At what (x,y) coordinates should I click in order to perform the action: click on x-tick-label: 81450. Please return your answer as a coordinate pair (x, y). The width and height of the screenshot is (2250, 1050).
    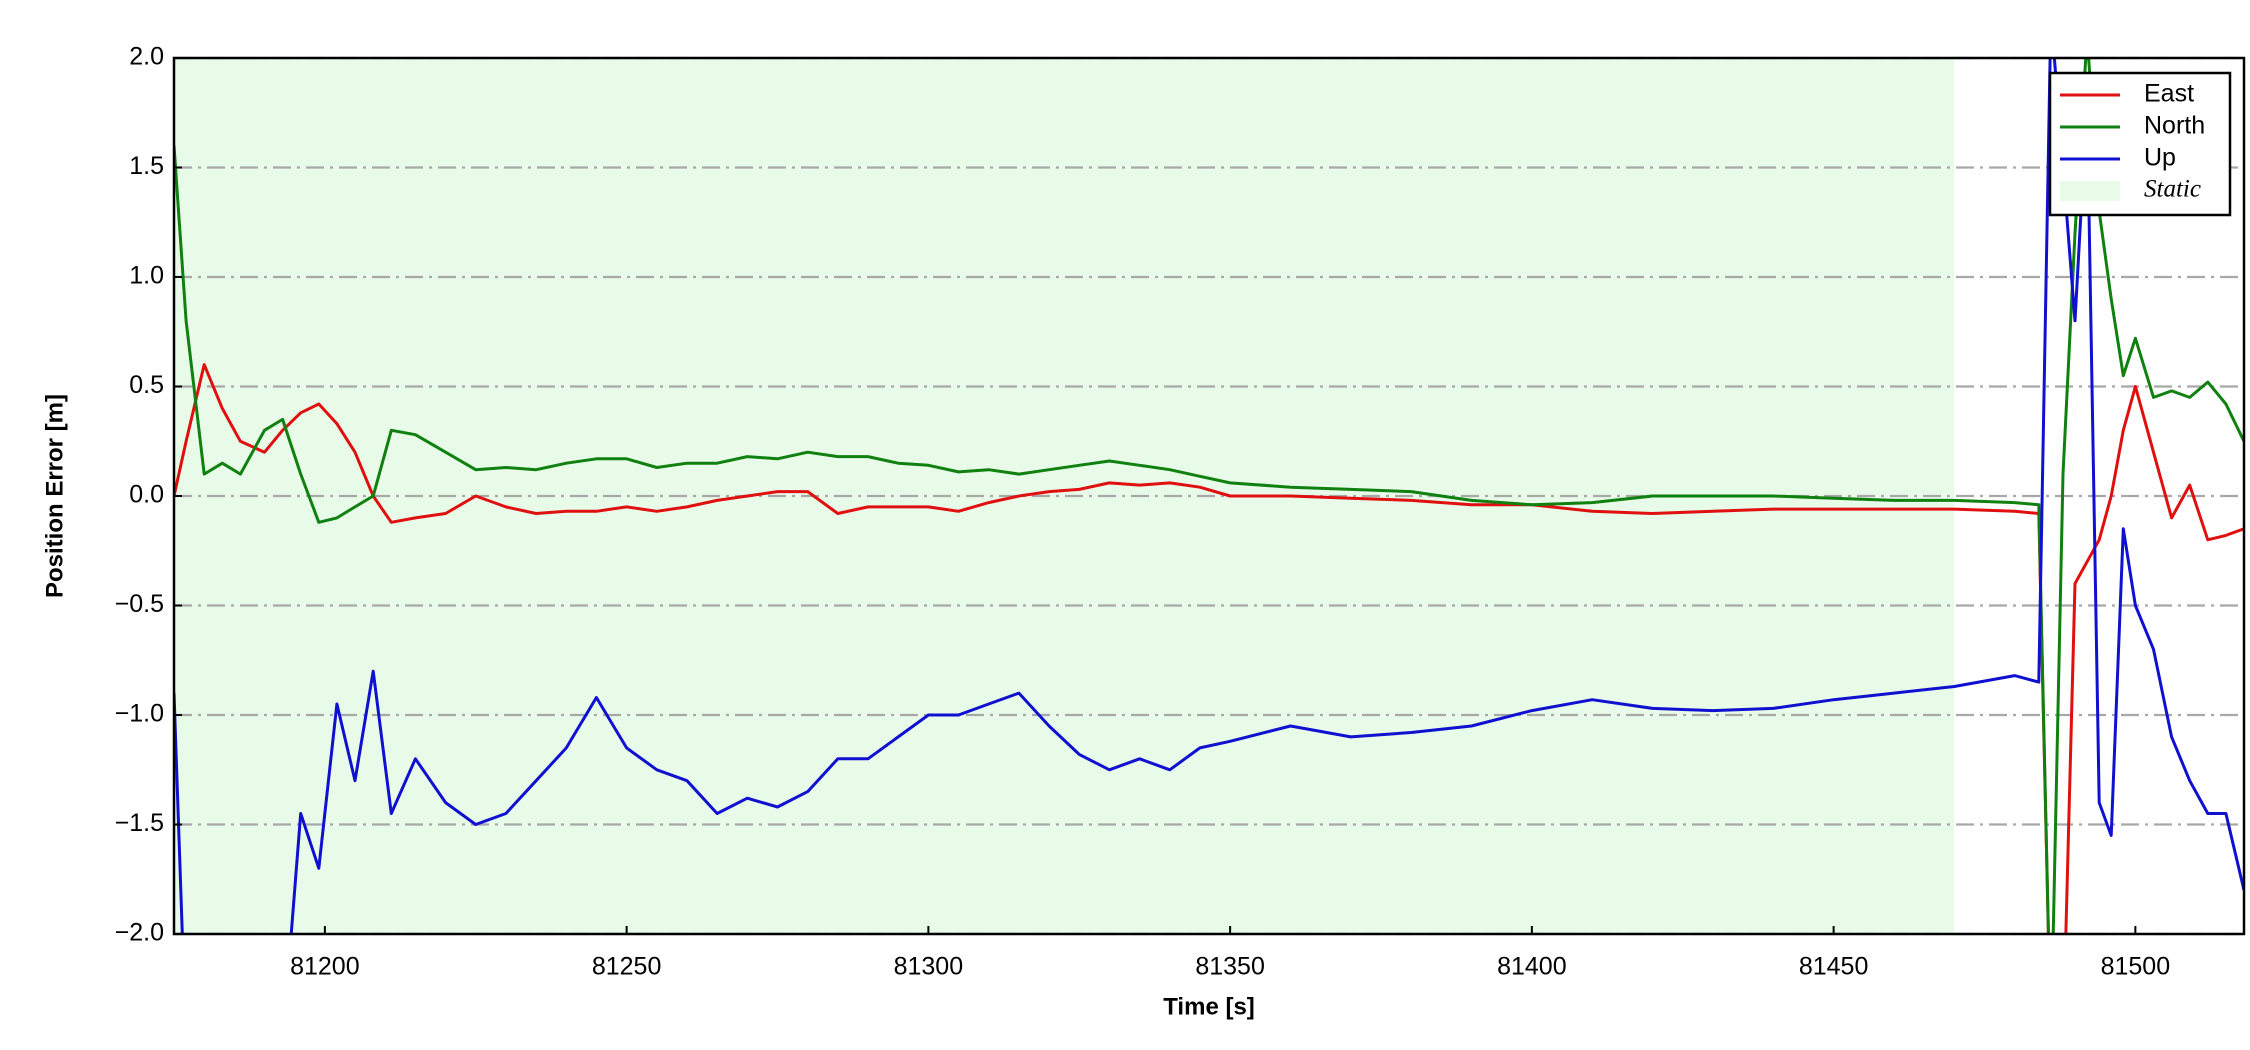
    Looking at the image, I should click on (1834, 967).